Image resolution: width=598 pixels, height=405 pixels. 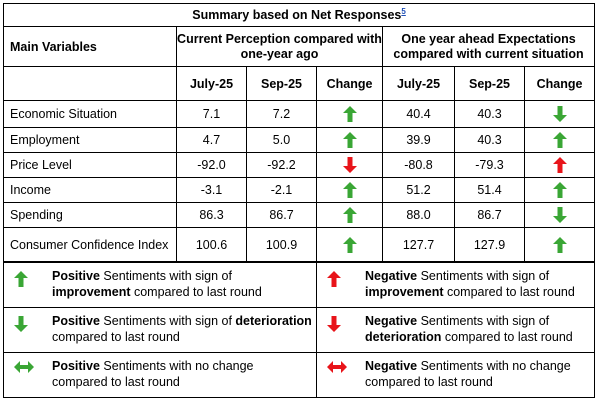 I want to click on table-row: Price Level -92.0 -92.2 -80.8 -79.3, so click(x=299, y=165).